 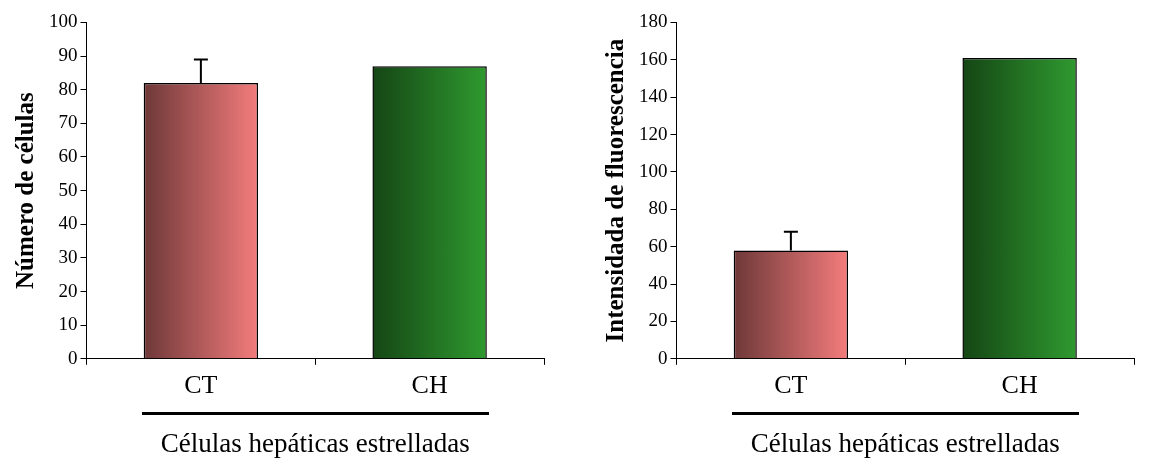 What do you see at coordinates (653, 133) in the screenshot?
I see `y-tick-label: 120` at bounding box center [653, 133].